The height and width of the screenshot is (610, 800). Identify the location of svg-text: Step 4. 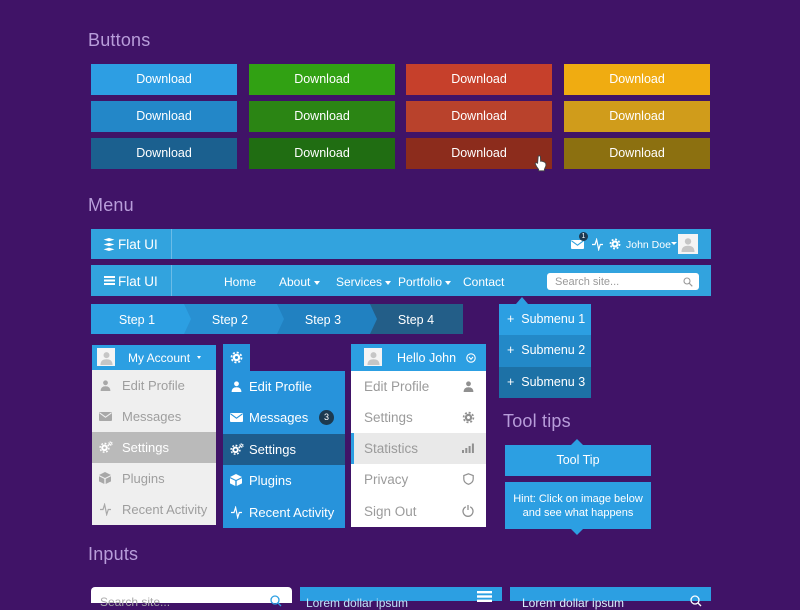
(416, 320).